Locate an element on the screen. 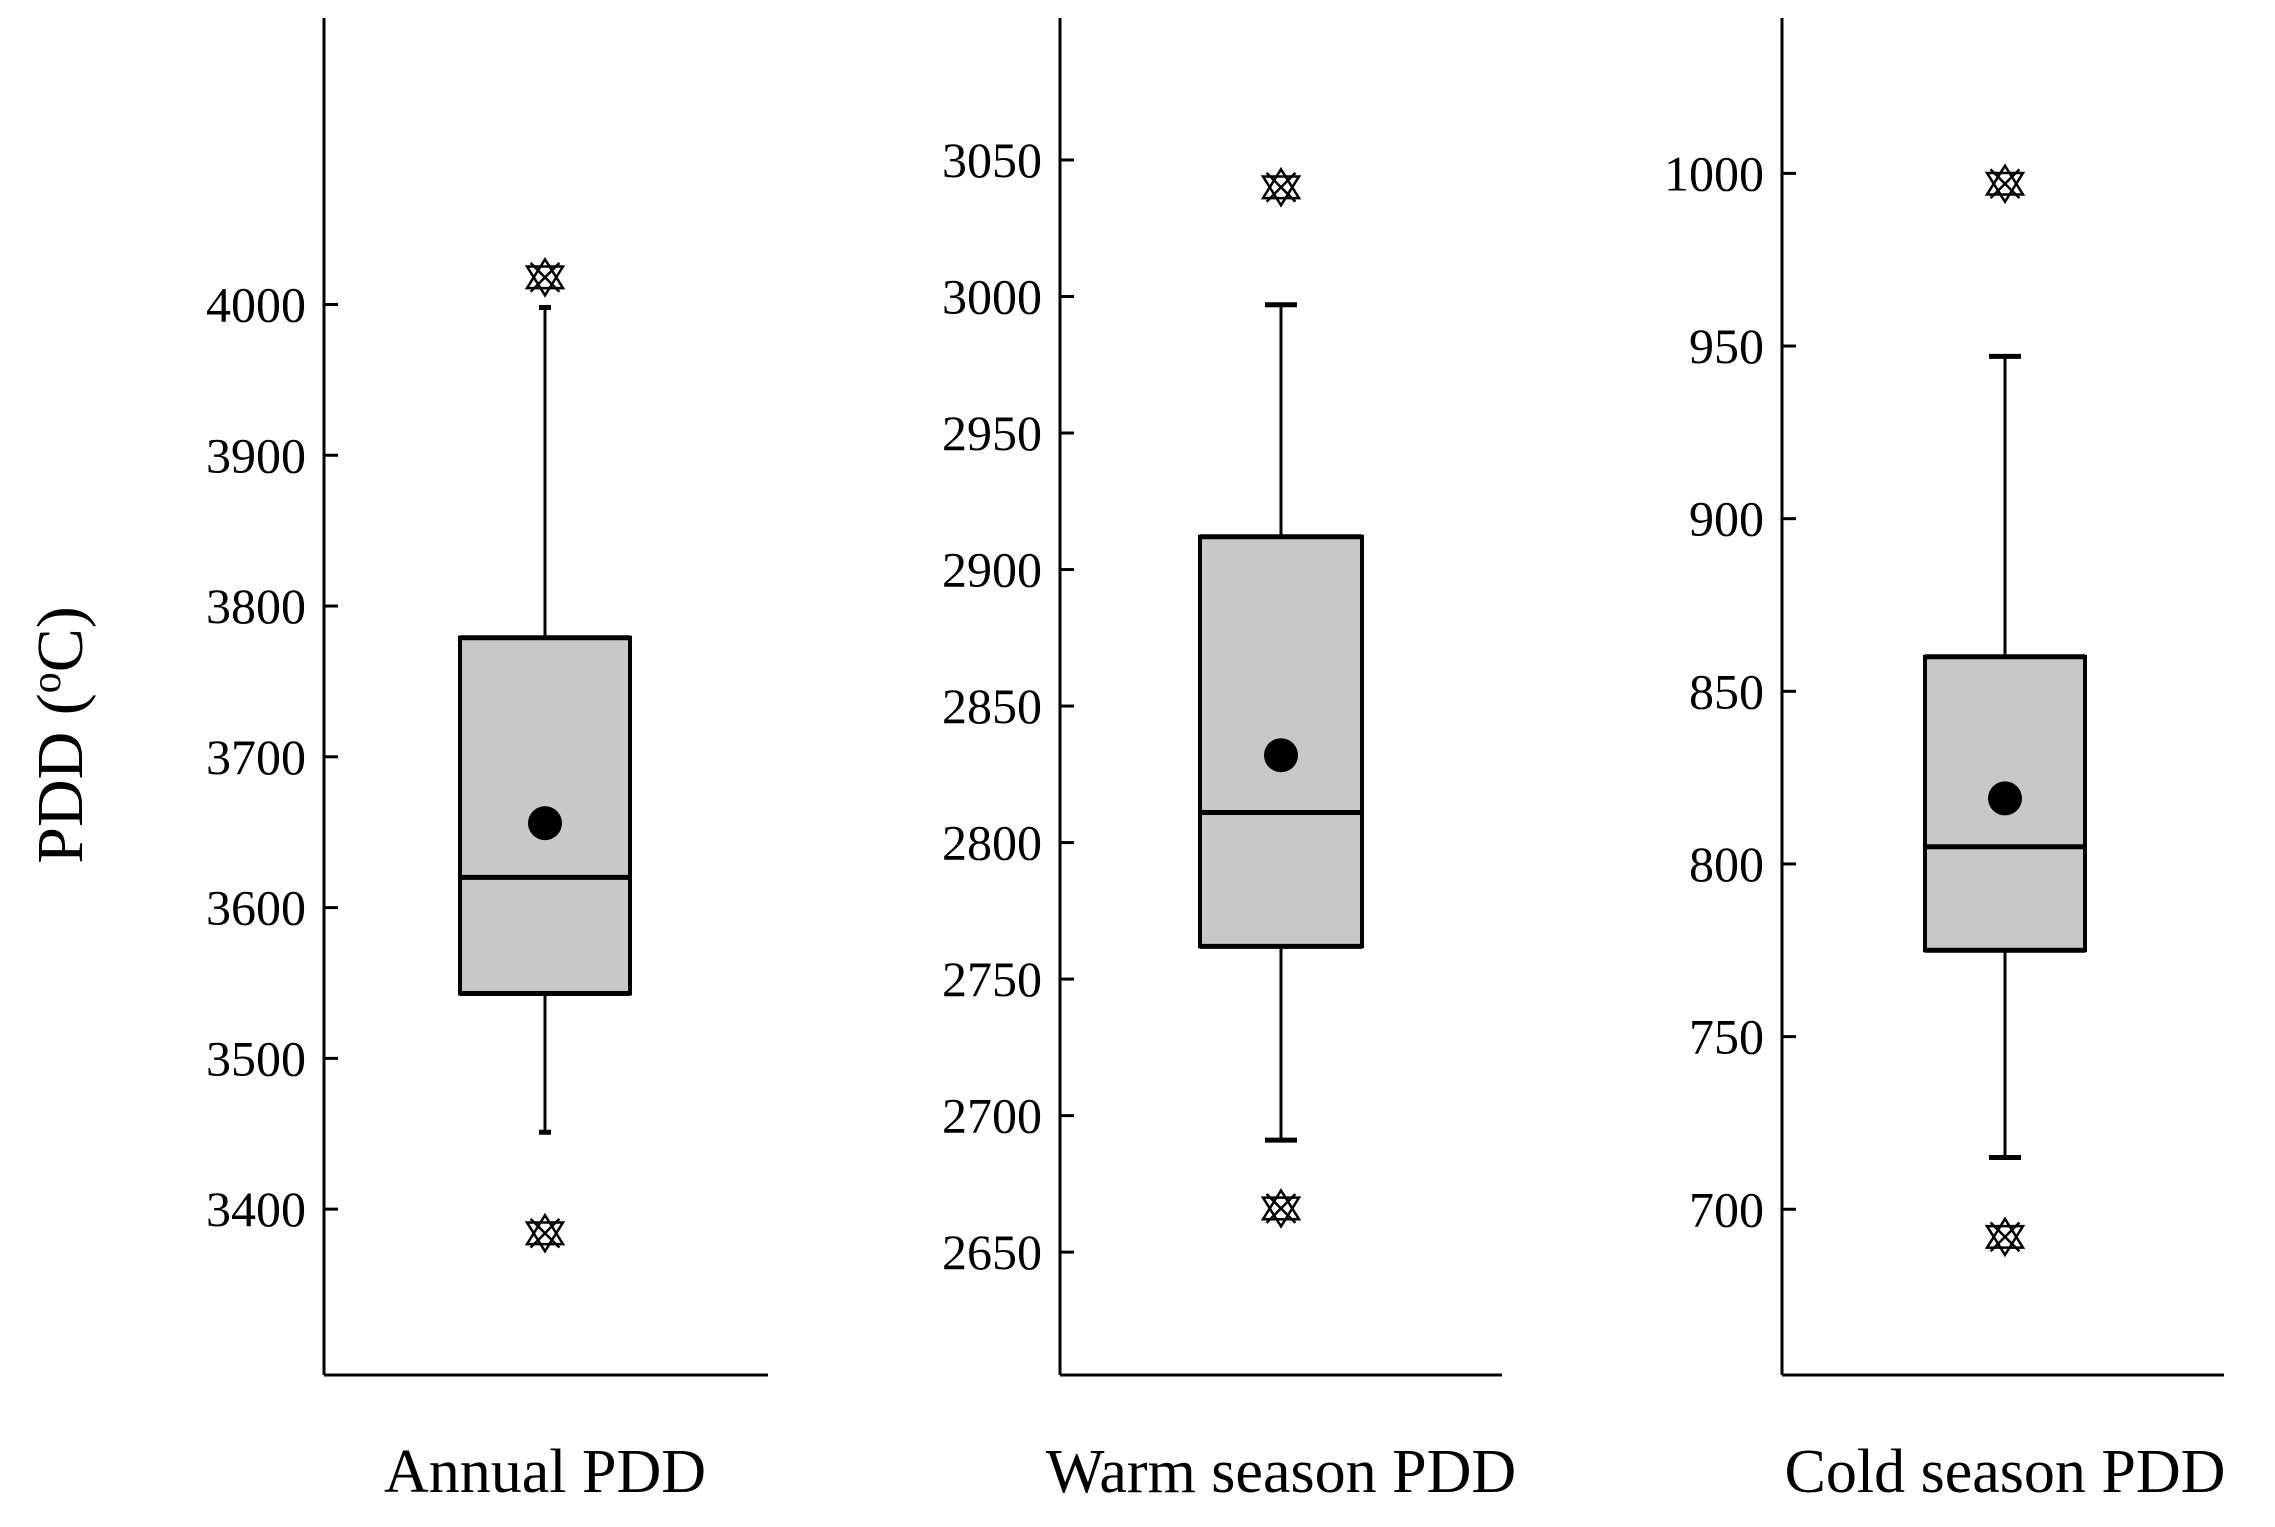 This screenshot has height=1527, width=2275. panel-1-category-label: Annual PDD is located at coordinates (545, 1472).